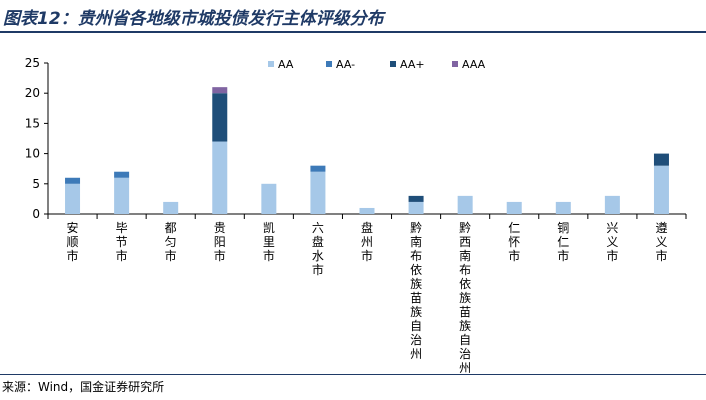 The width and height of the screenshot is (706, 400). Describe the element at coordinates (345, 64) in the screenshot. I see `legend-label: AA-` at that location.